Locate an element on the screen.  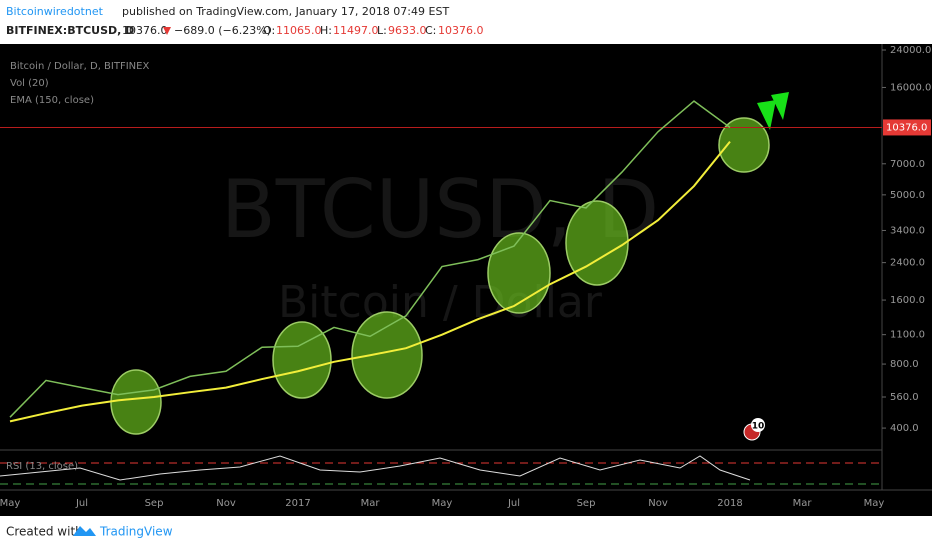
low-label: L: is located at coordinates (382, 30).